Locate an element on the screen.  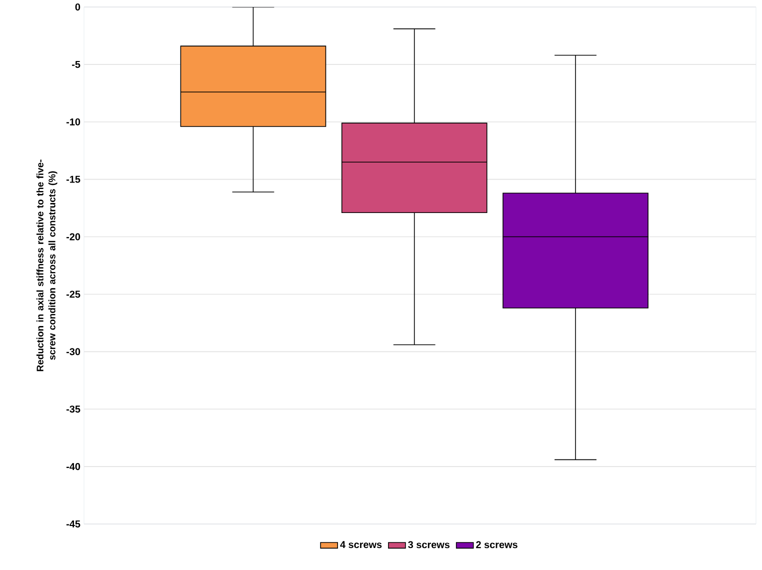
y-axis-title: Reduction in axial stiffness relative to the five-screw condition across all constructs (%) is located at coordinates (47, 266).